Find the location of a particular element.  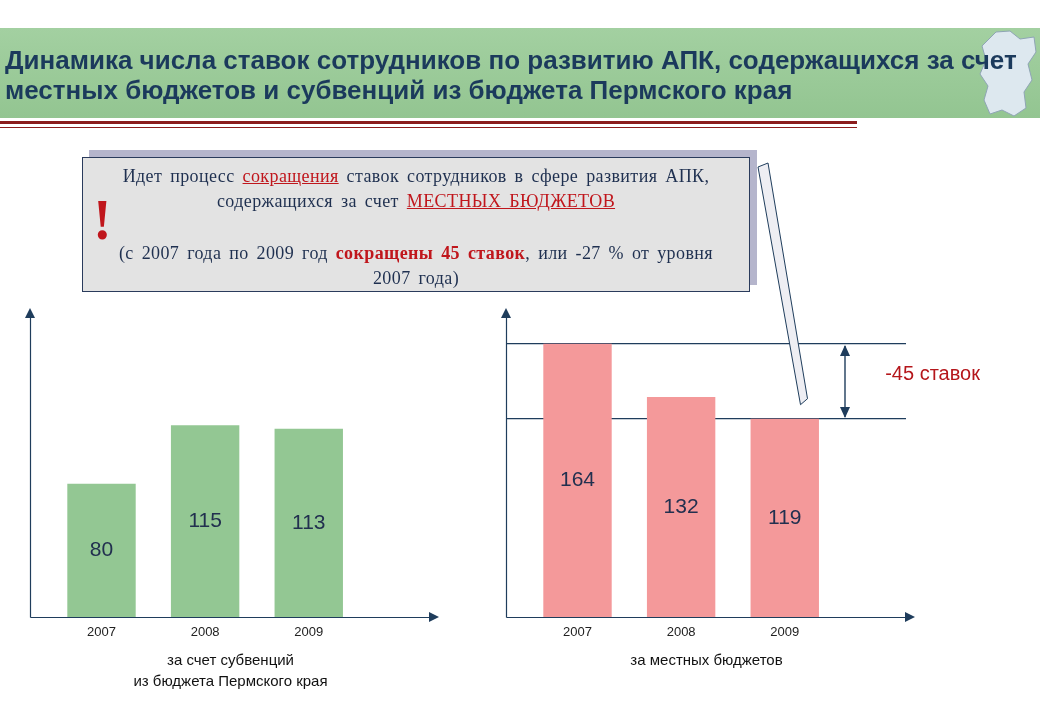

annotation: -45 ставок is located at coordinates (932, 374).